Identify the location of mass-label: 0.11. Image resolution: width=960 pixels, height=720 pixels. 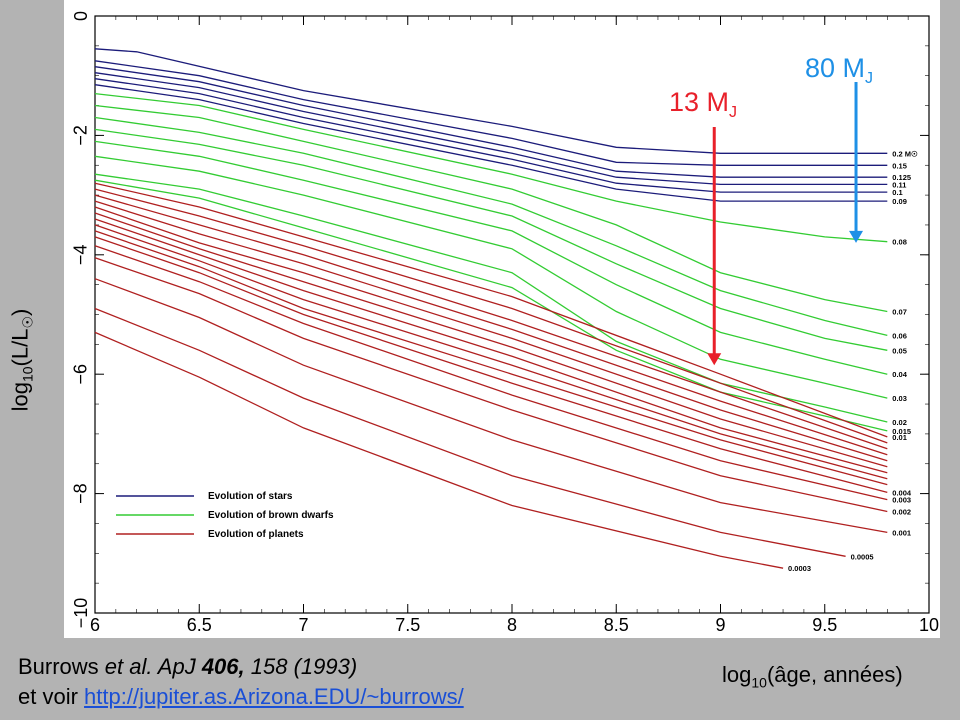
(899, 184).